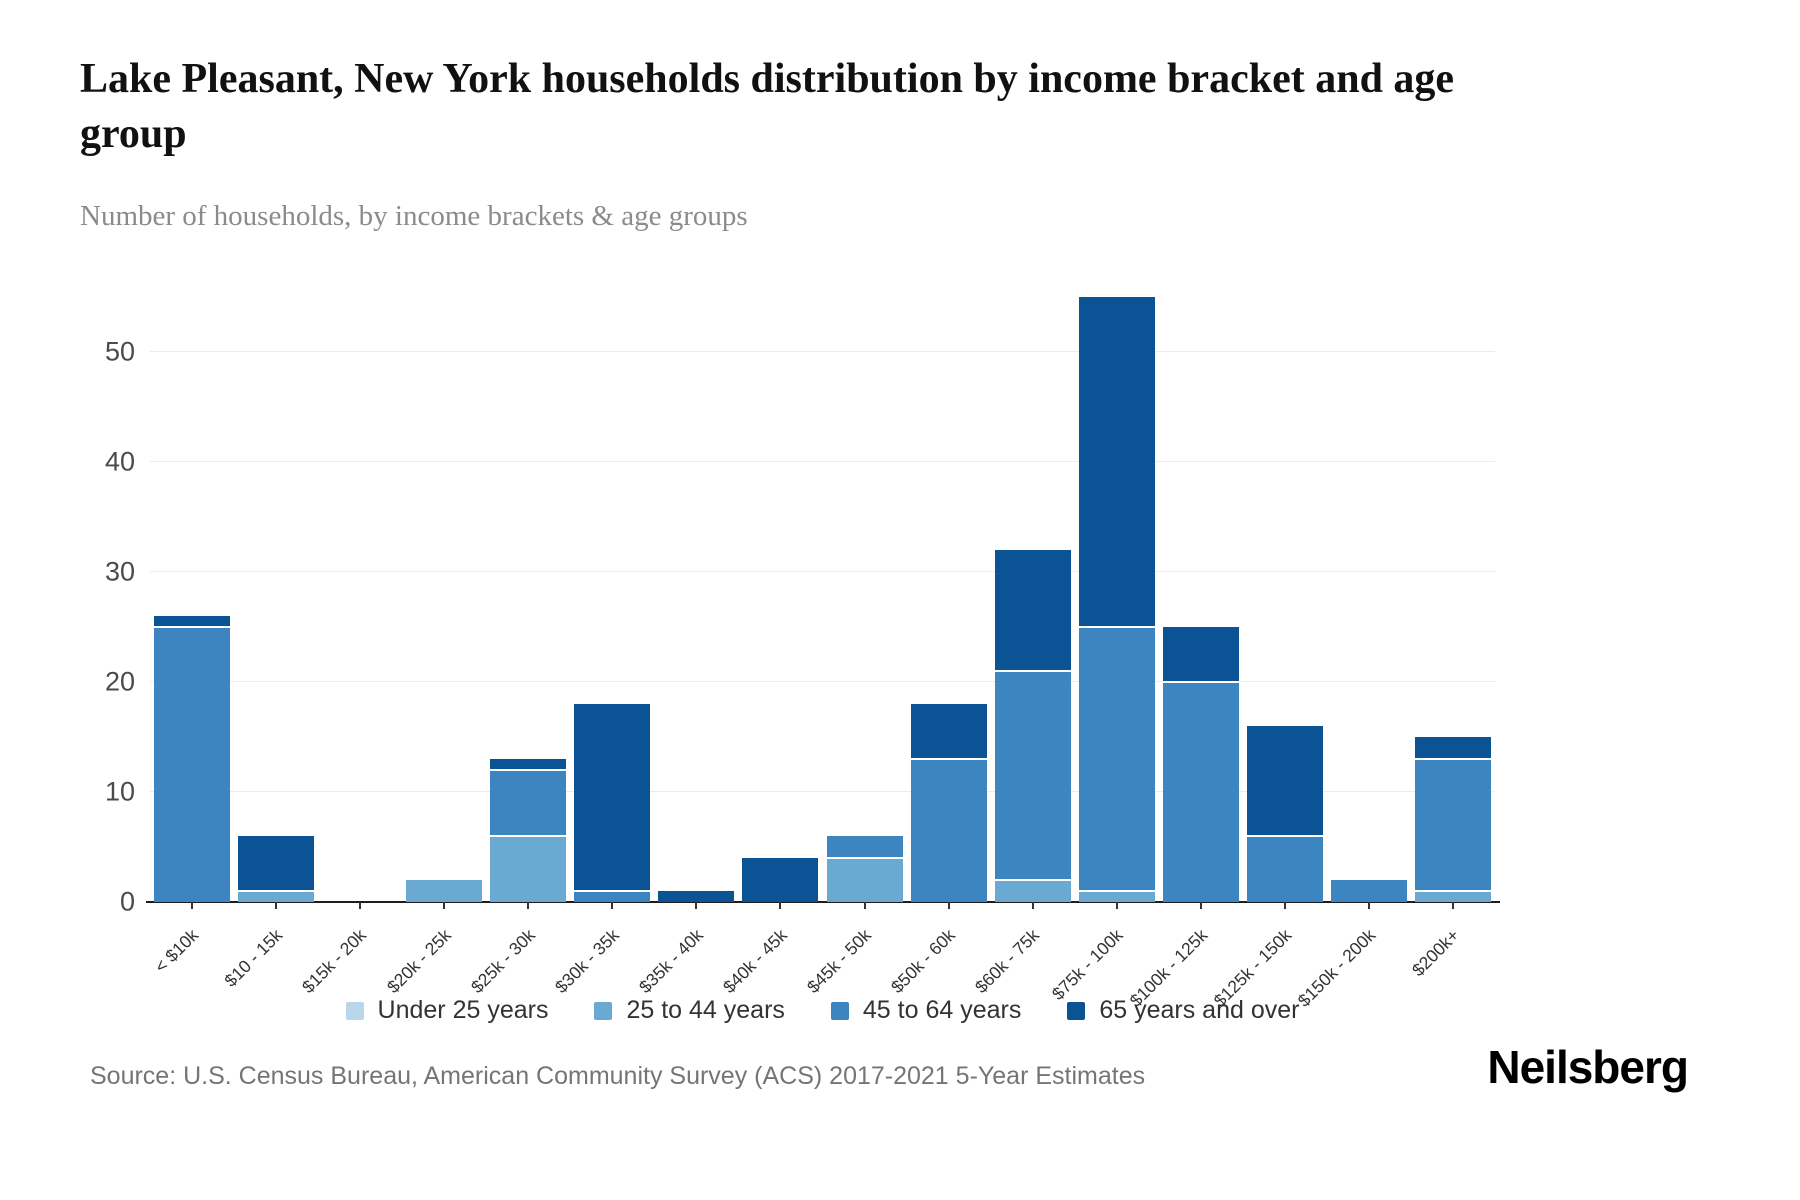 Image resolution: width=1800 pixels, height=1200 pixels. What do you see at coordinates (612, 589) in the screenshot?
I see `bar-$30k - 35k` at bounding box center [612, 589].